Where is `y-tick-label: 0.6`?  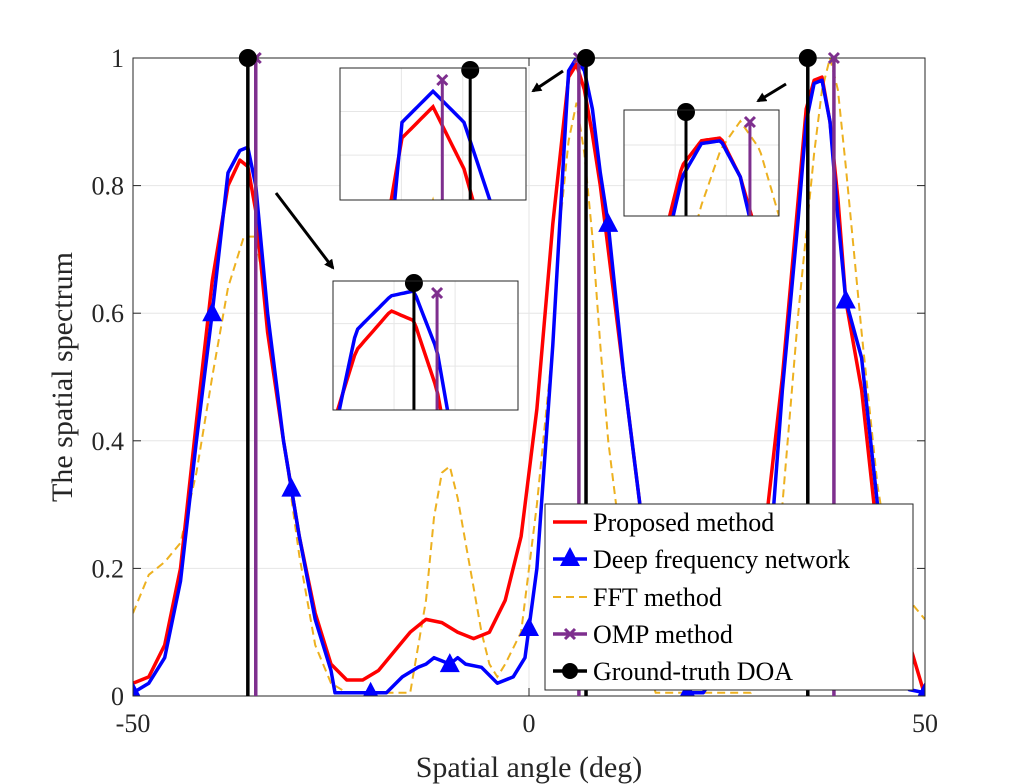 y-tick-label: 0.6 is located at coordinates (108, 313).